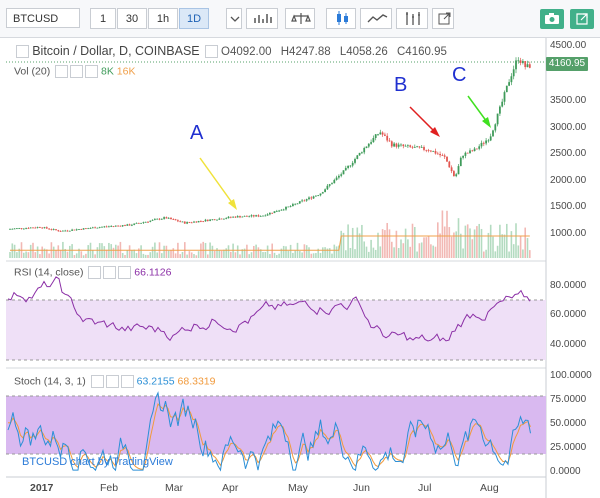  What do you see at coordinates (132, 18) in the screenshot?
I see `interval-30-button: 30` at bounding box center [132, 18].